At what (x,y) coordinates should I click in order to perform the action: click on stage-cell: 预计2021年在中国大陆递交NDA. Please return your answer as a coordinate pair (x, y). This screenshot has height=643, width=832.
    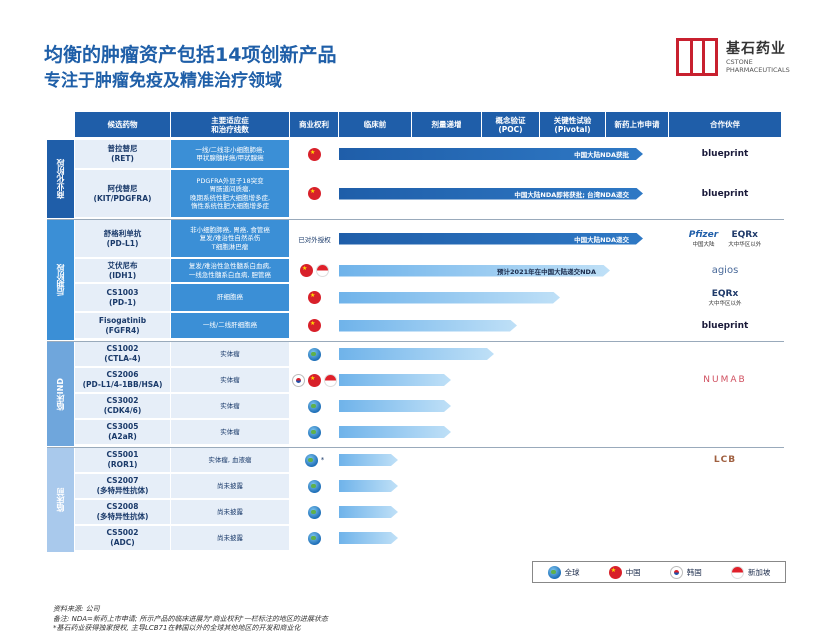
    Looking at the image, I should click on (504, 270).